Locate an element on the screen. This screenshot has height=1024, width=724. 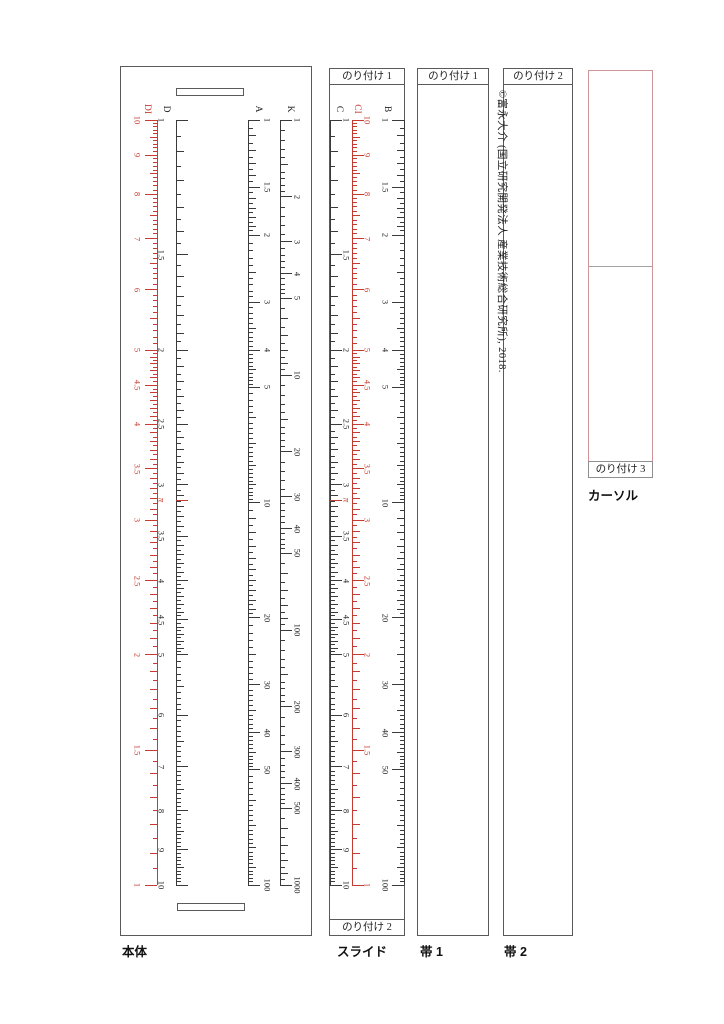
scale-label: 5 is located at coordinates (346, 654).